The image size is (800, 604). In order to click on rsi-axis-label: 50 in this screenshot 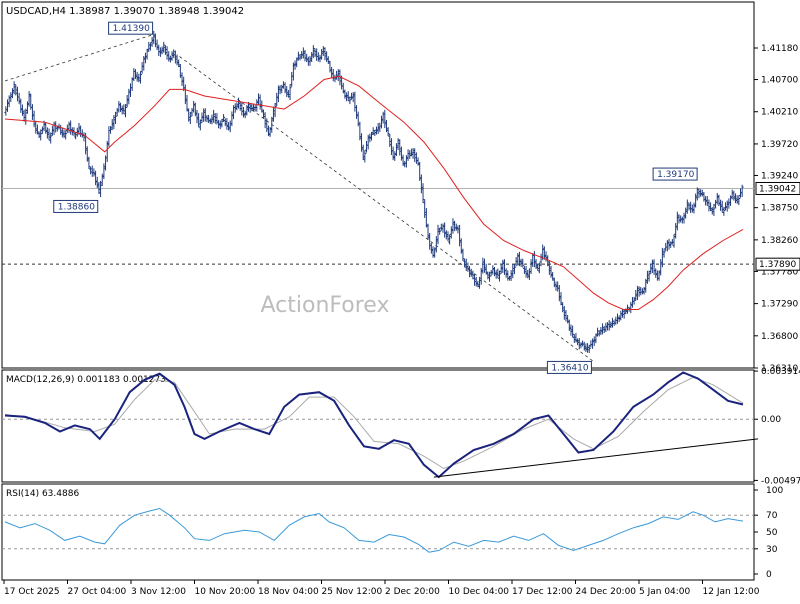, I will do `click(772, 533)`.